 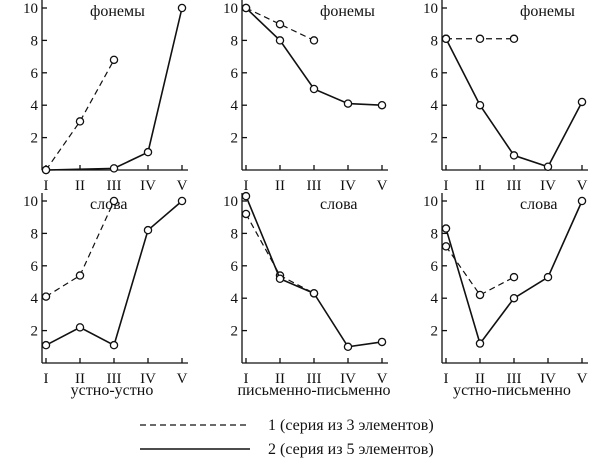 What do you see at coordinates (351, 425) in the screenshot?
I see `legend-label: 1 (серия из 3 элементов)` at bounding box center [351, 425].